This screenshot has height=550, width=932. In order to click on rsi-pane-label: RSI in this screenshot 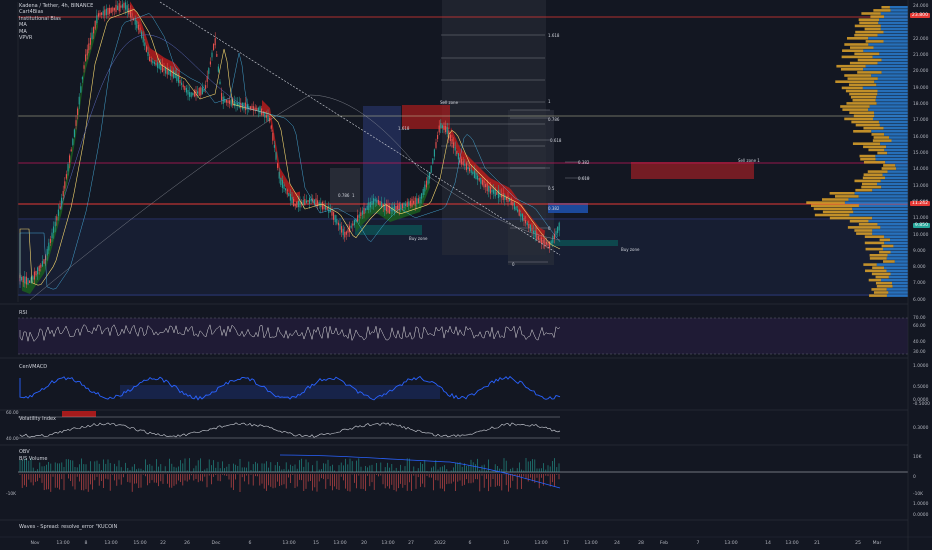, I will do `click(23, 313)`.